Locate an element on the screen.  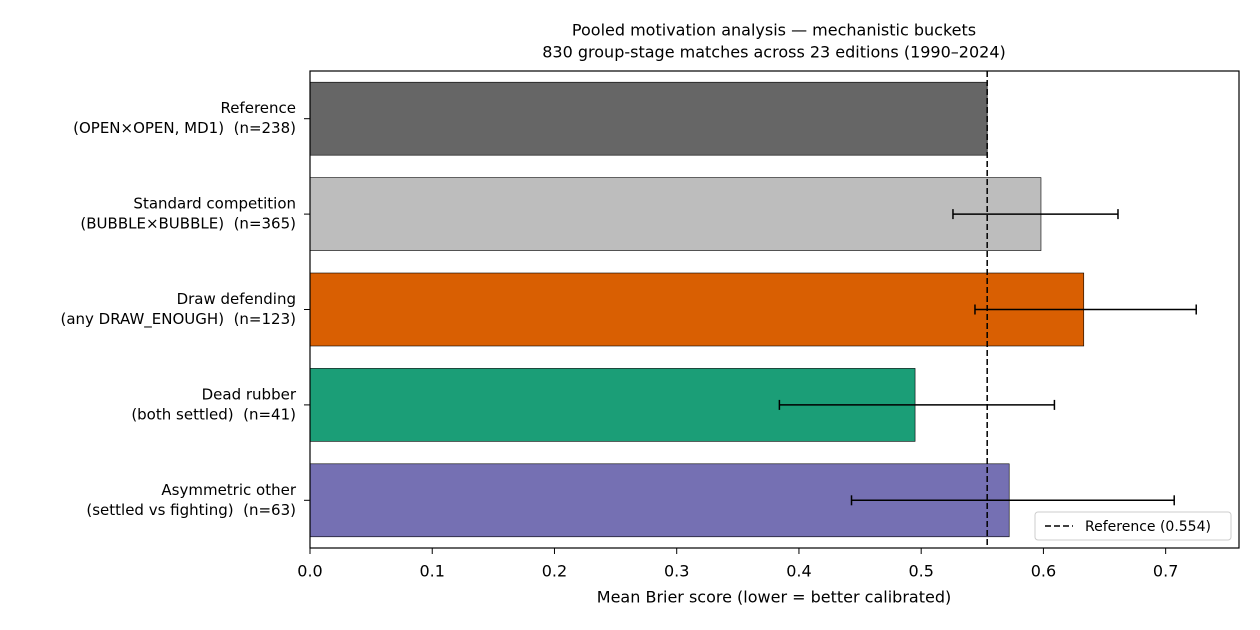
y-tick-label: Draw defending is located at coordinates (236, 299).